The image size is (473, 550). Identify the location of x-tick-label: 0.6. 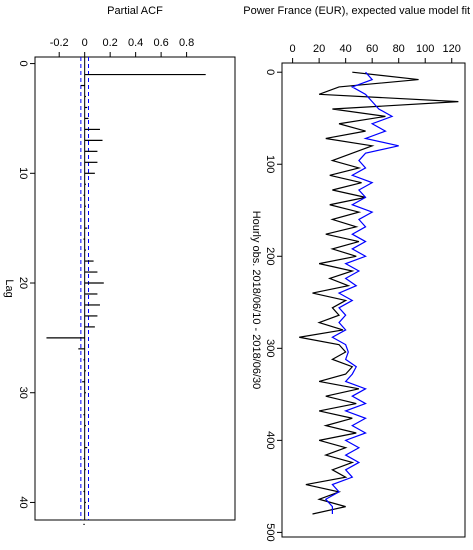
(160, 43).